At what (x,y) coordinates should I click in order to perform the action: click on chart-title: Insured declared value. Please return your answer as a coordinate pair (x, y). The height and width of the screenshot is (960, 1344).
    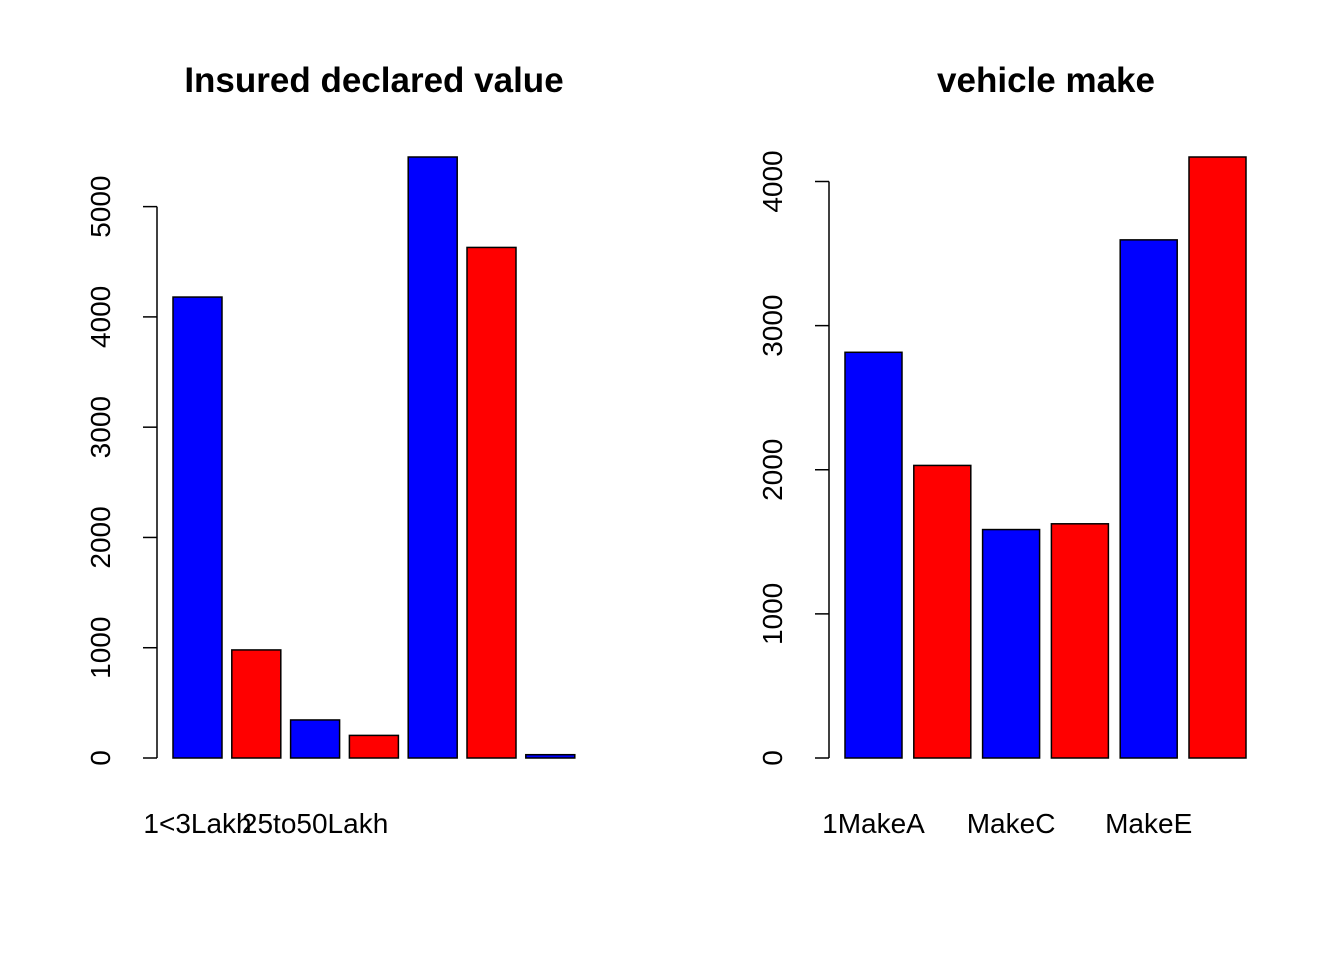
    Looking at the image, I should click on (373, 80).